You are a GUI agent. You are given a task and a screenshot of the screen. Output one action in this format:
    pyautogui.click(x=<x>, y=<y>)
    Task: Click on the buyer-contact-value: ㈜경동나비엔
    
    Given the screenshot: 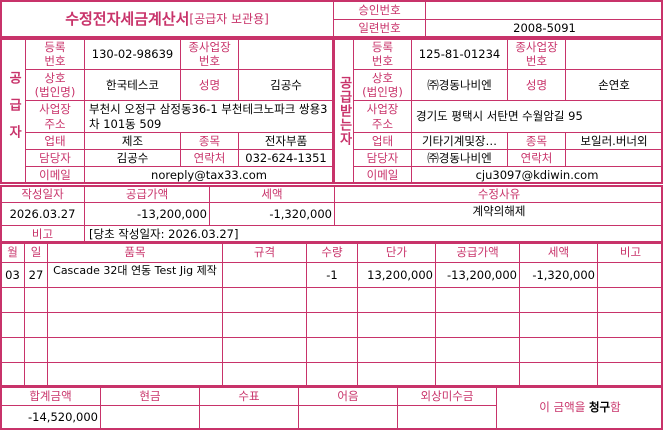 What is the action you would take?
    pyautogui.click(x=459, y=158)
    